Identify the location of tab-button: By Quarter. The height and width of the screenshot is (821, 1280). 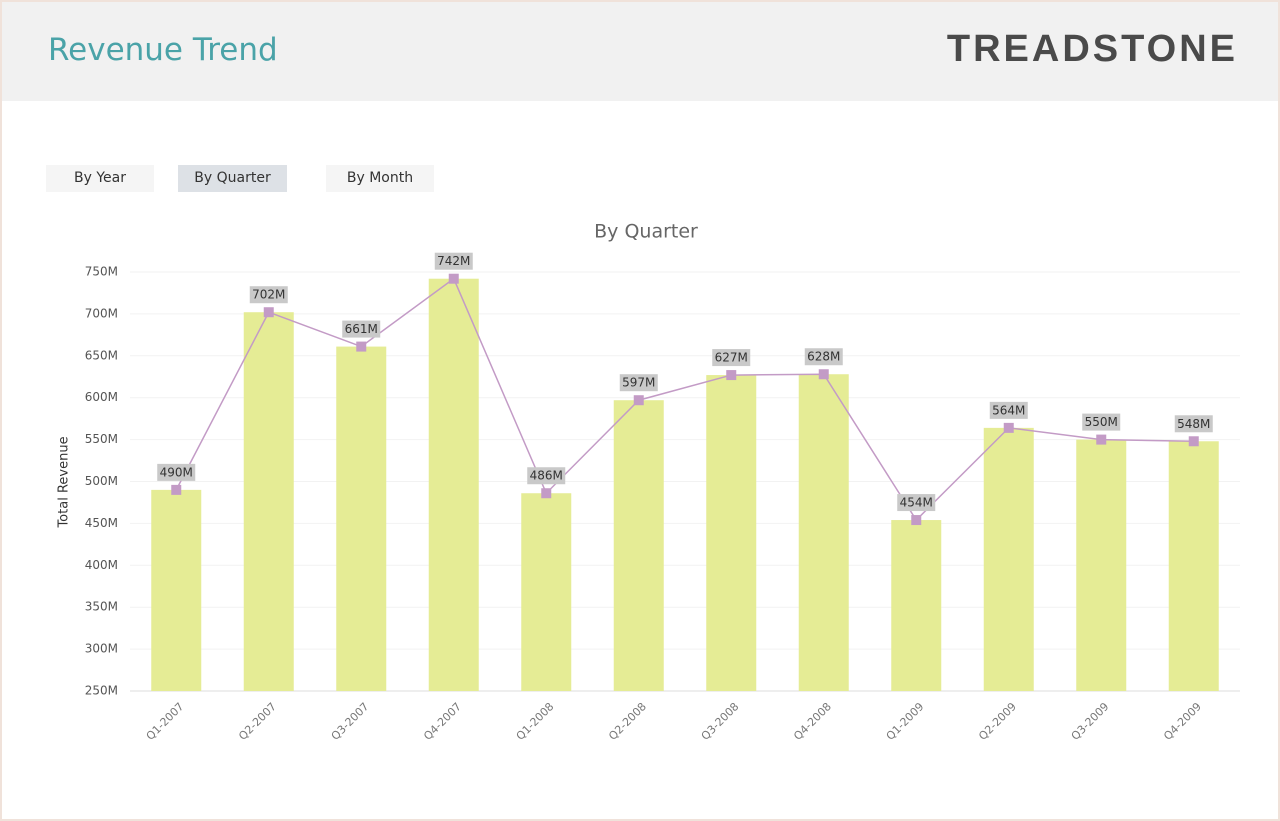
(232, 178).